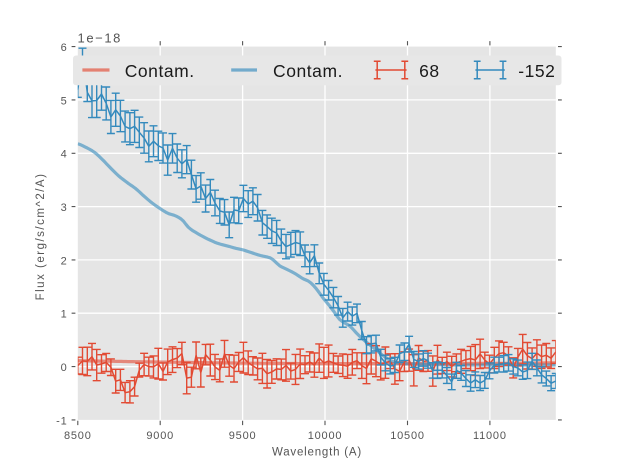  I want to click on svg-text: 11000, so click(490, 436).